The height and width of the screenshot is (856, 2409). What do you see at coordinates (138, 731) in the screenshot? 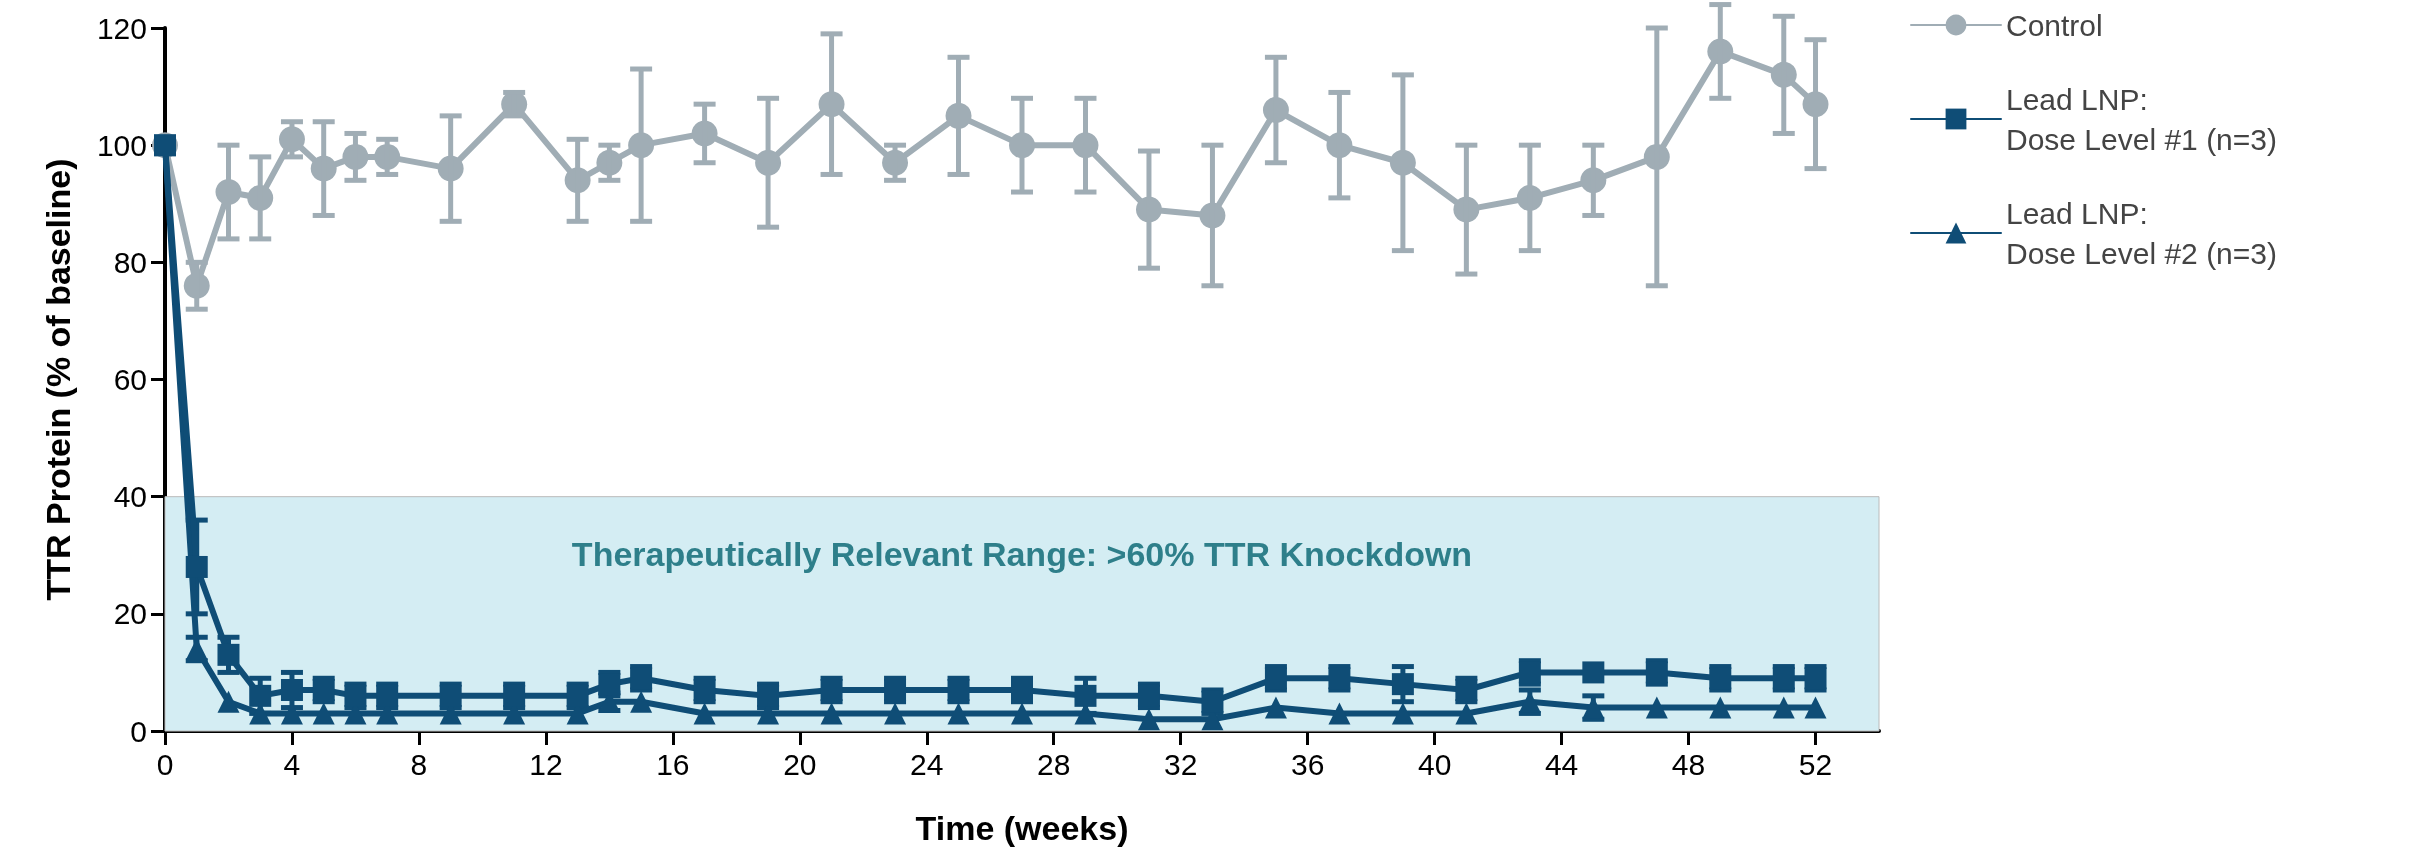
I see `y-tick-label: 0` at bounding box center [138, 731].